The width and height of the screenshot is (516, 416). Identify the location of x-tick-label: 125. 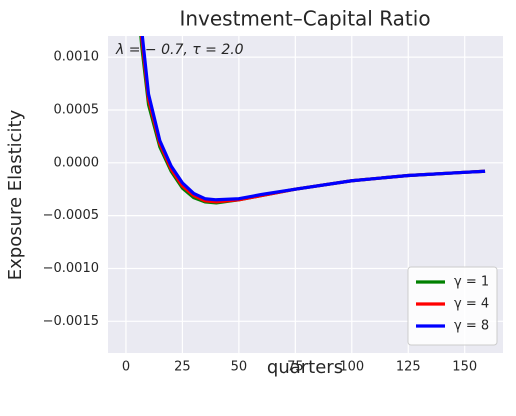
(408, 367).